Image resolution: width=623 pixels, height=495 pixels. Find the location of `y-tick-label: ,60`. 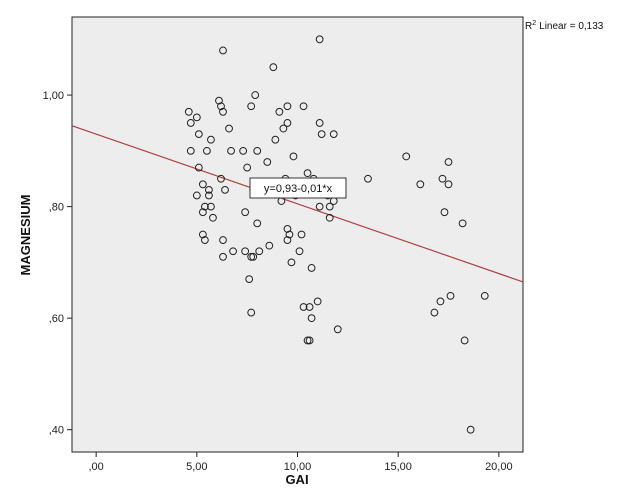

y-tick-label: ,60 is located at coordinates (56, 319).